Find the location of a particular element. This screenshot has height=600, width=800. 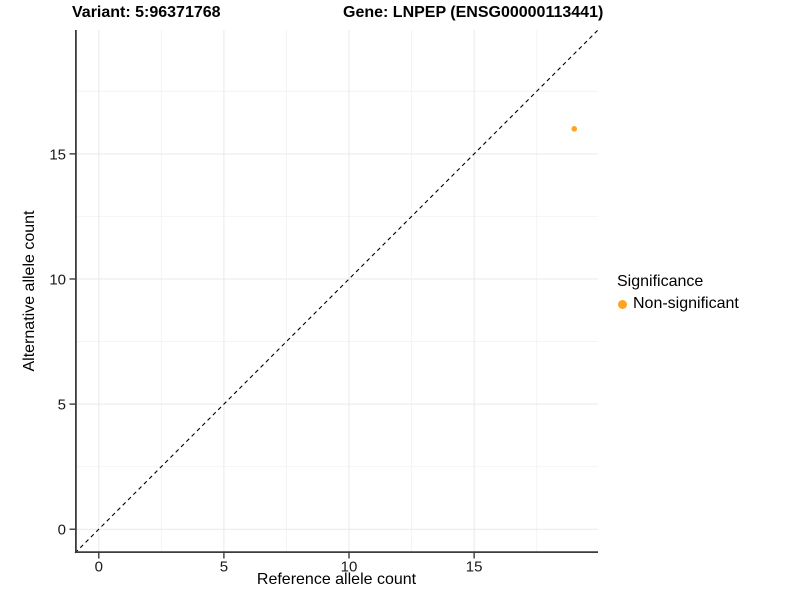

legend-title: Significance is located at coordinates (660, 281).